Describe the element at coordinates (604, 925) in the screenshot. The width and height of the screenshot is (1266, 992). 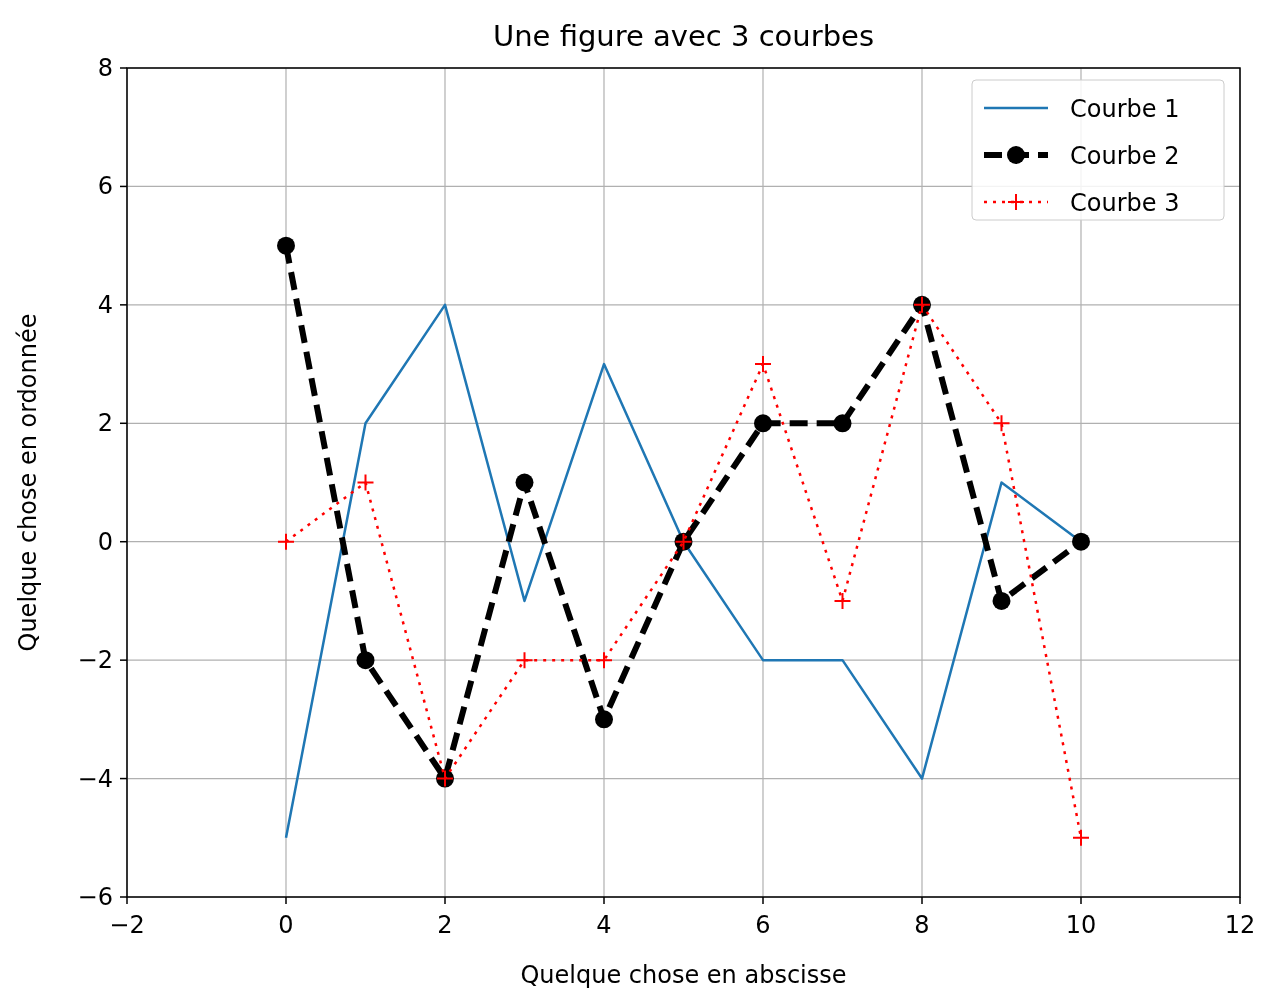
I see `x-tick-label: 4` at that location.